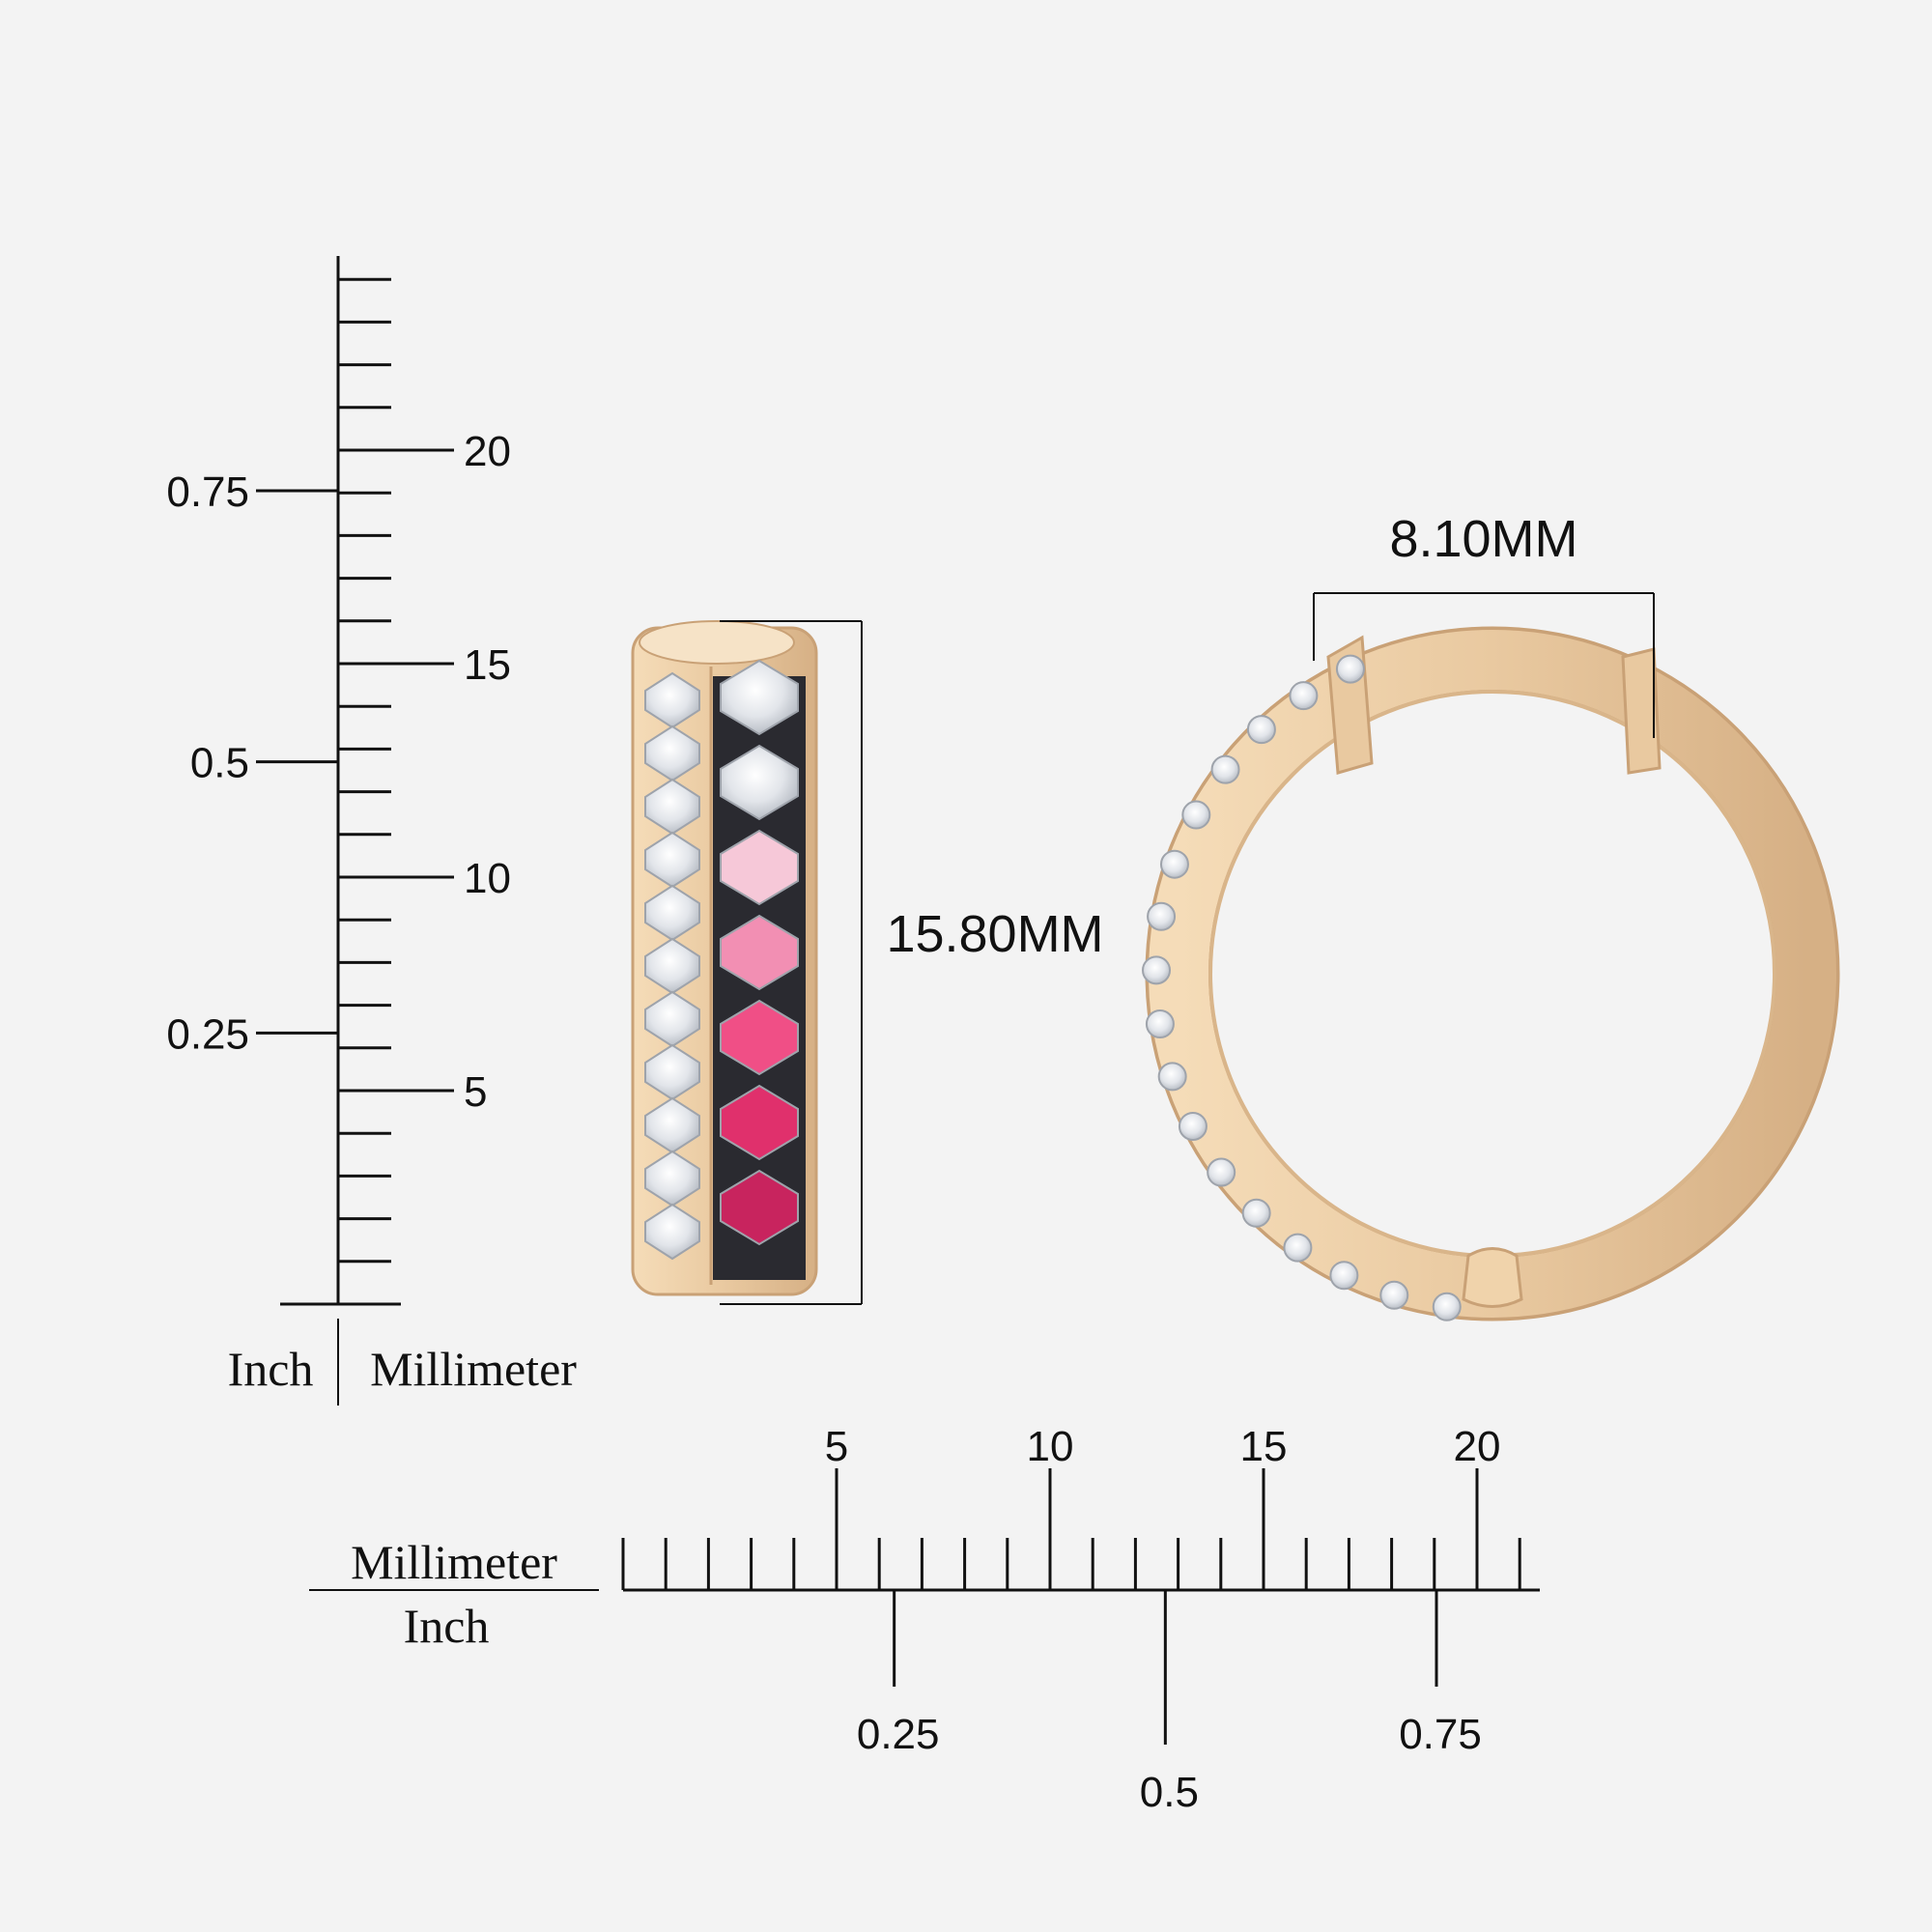  What do you see at coordinates (473, 1369) in the screenshot?
I see `vertical-ruler-mm-label: Millimeter` at bounding box center [473, 1369].